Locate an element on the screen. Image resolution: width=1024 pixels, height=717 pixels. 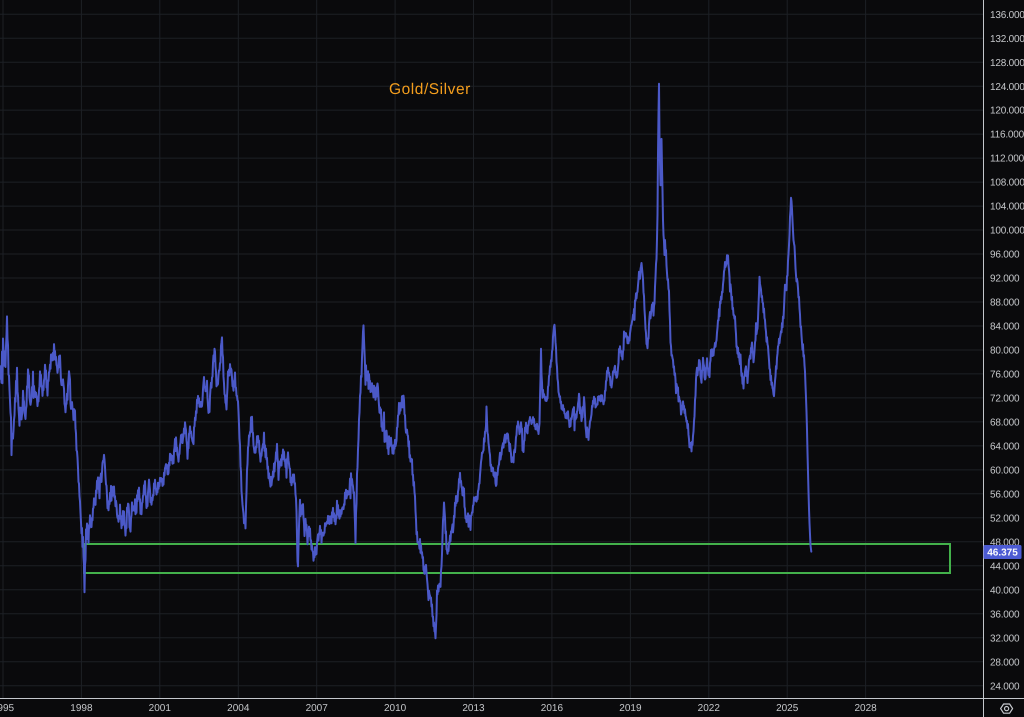
svg-text: 92.000 is located at coordinates (1005, 279).